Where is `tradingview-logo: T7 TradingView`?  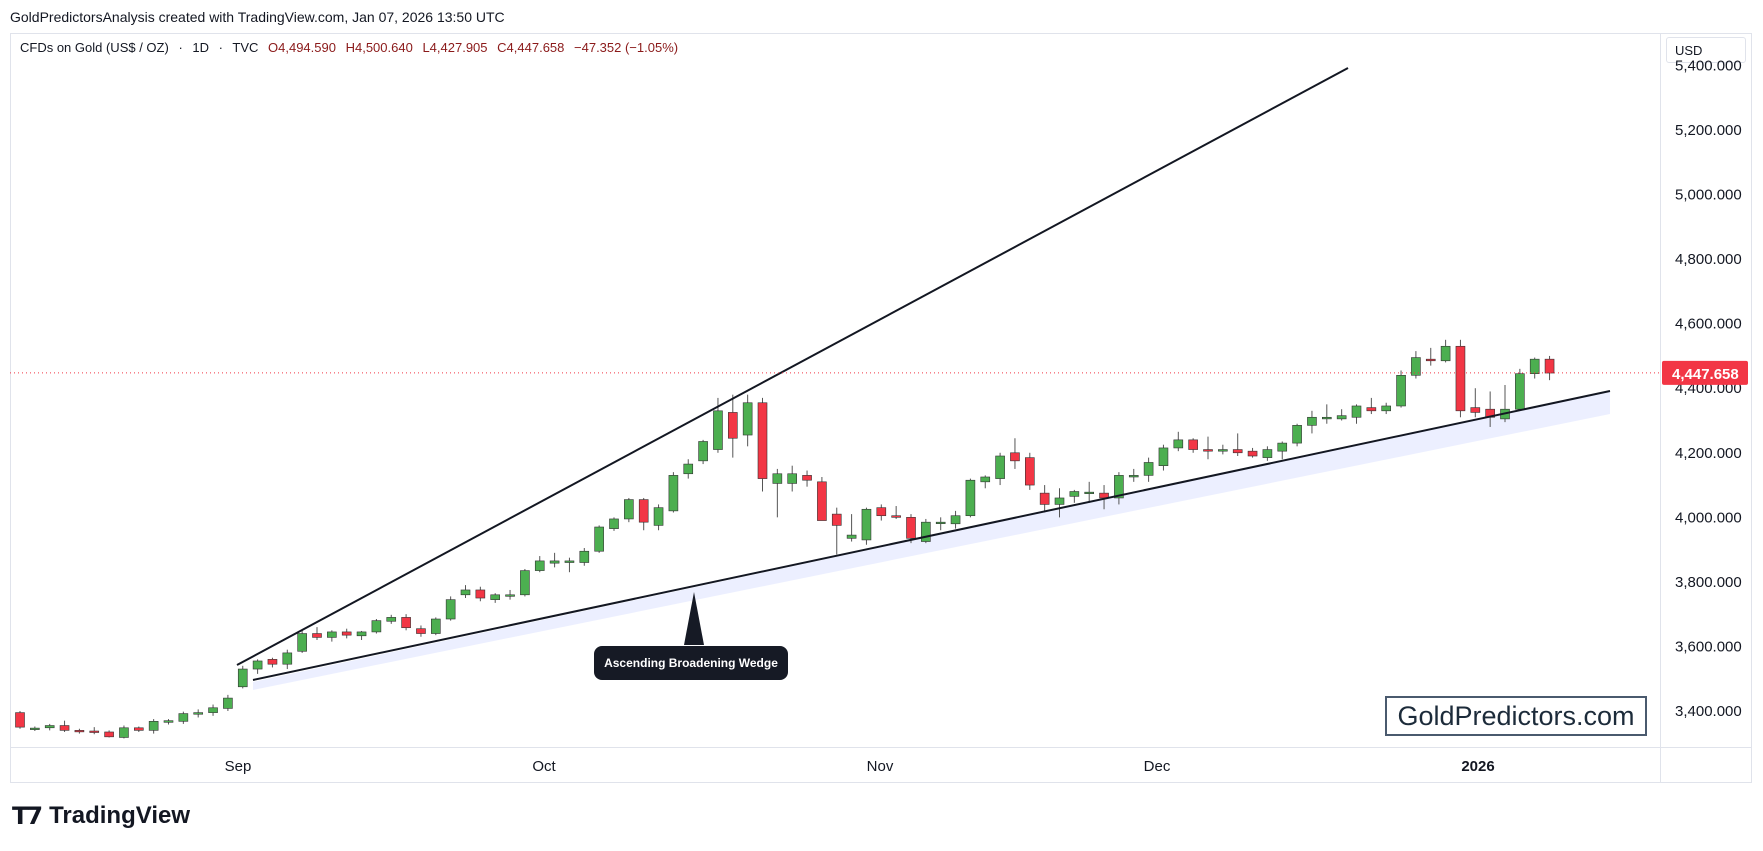
tradingview-logo: T7 TradingView is located at coordinates (101, 816).